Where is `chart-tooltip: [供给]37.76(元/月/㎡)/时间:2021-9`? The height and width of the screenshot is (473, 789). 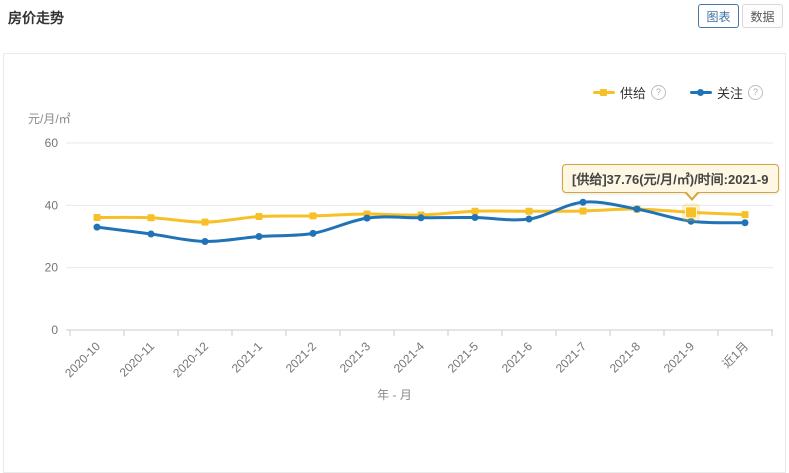
chart-tooltip: [供给]37.76(元/月/㎡)/时间:2021-9 is located at coordinates (670, 182).